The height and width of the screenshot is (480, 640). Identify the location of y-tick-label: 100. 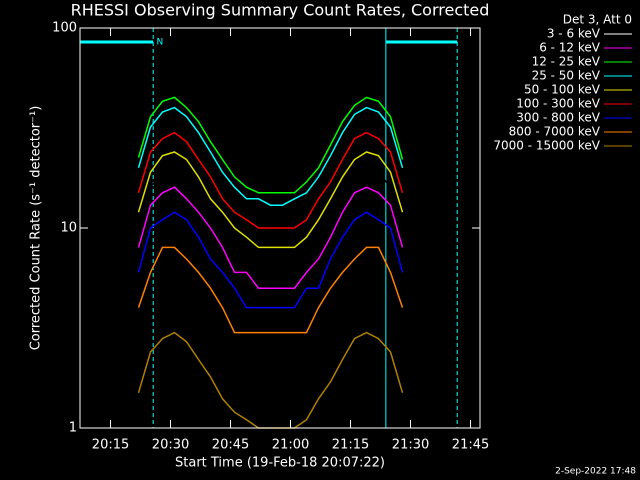
(64, 28).